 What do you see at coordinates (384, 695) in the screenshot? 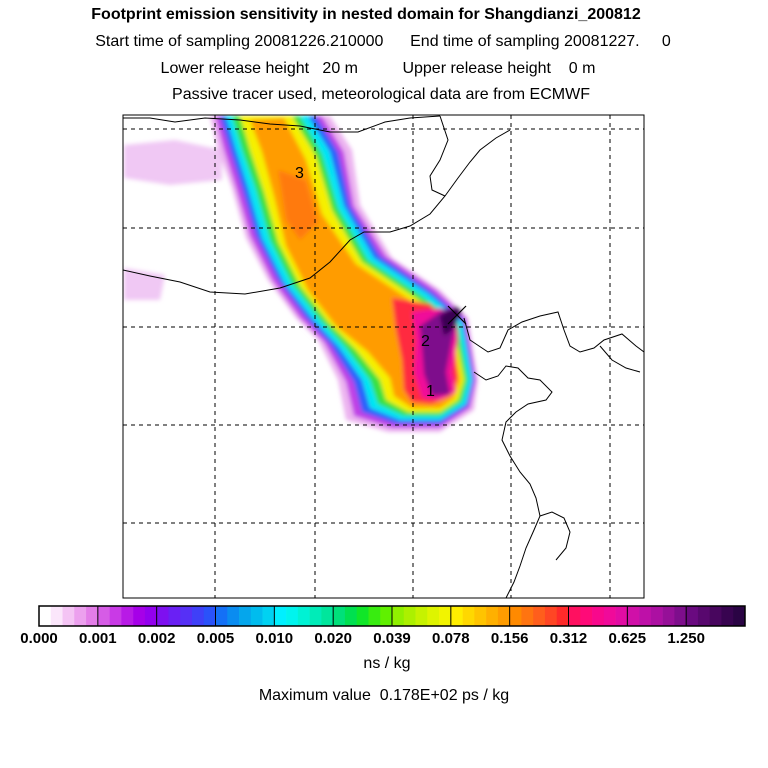
I see `max-value-annotation: Maximum value 0.178E+02 ps / kg` at bounding box center [384, 695].